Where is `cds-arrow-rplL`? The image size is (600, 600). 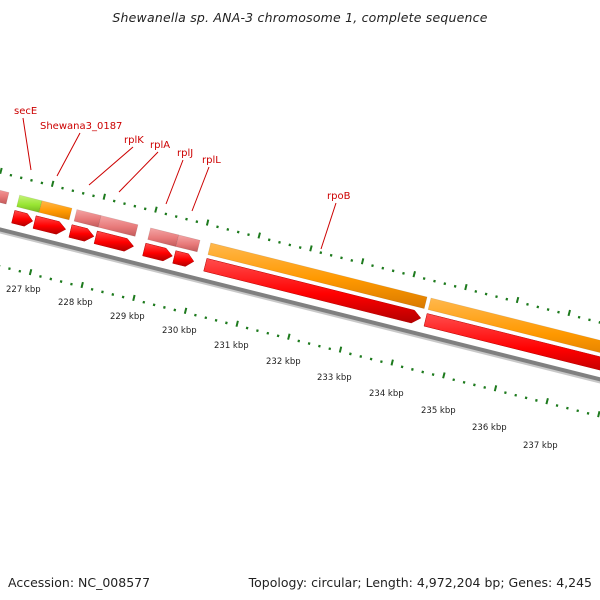 cds-arrow-rplL is located at coordinates (183, 258).